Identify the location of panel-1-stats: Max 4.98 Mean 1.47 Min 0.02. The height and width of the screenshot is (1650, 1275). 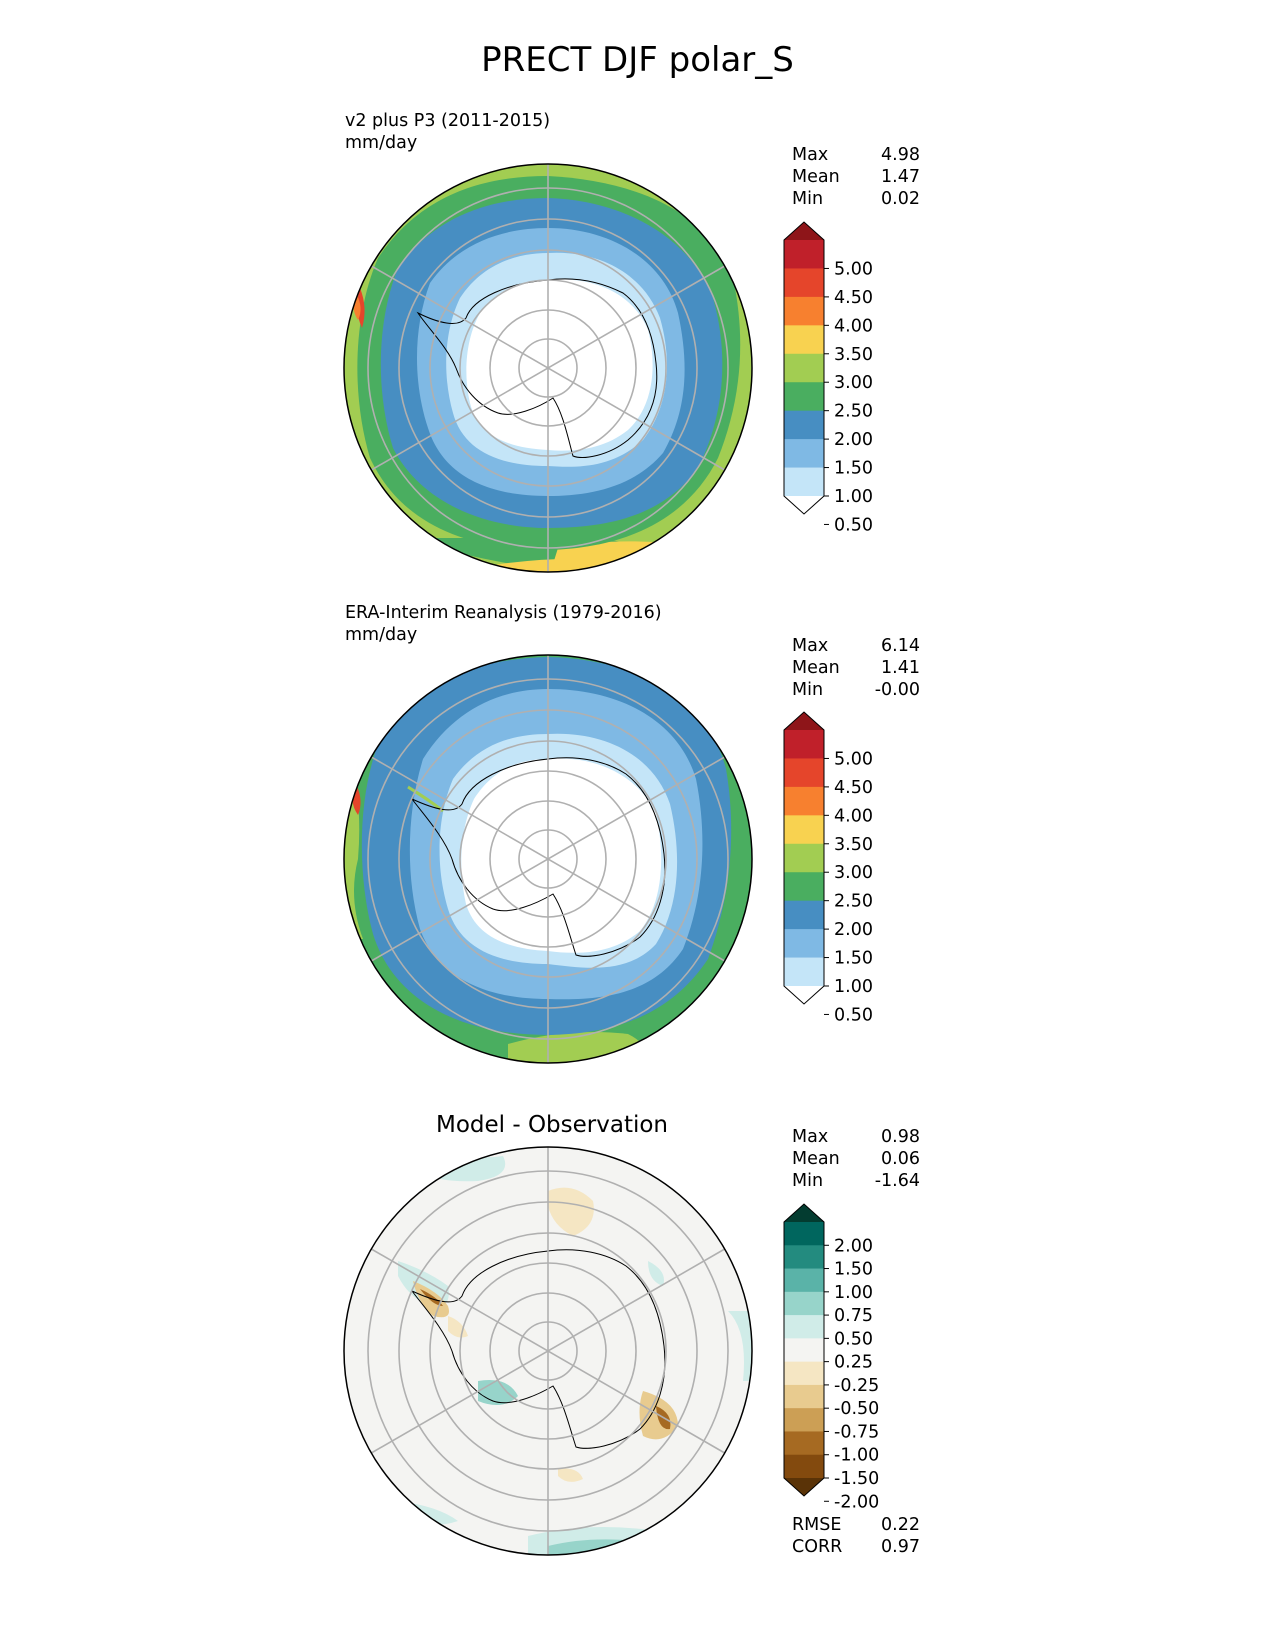
(856, 177).